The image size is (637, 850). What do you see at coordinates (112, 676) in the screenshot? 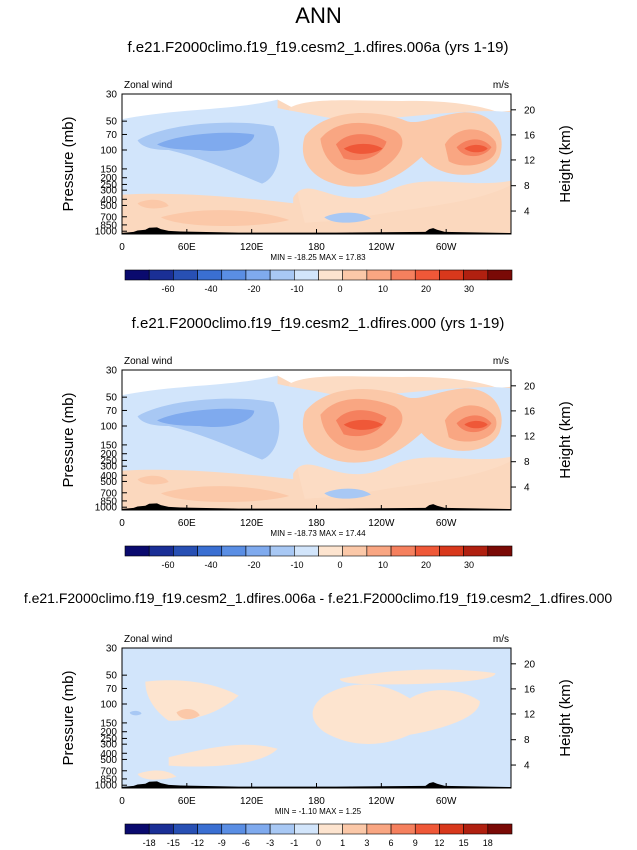
I see `y-tick-label: 50` at bounding box center [112, 676].